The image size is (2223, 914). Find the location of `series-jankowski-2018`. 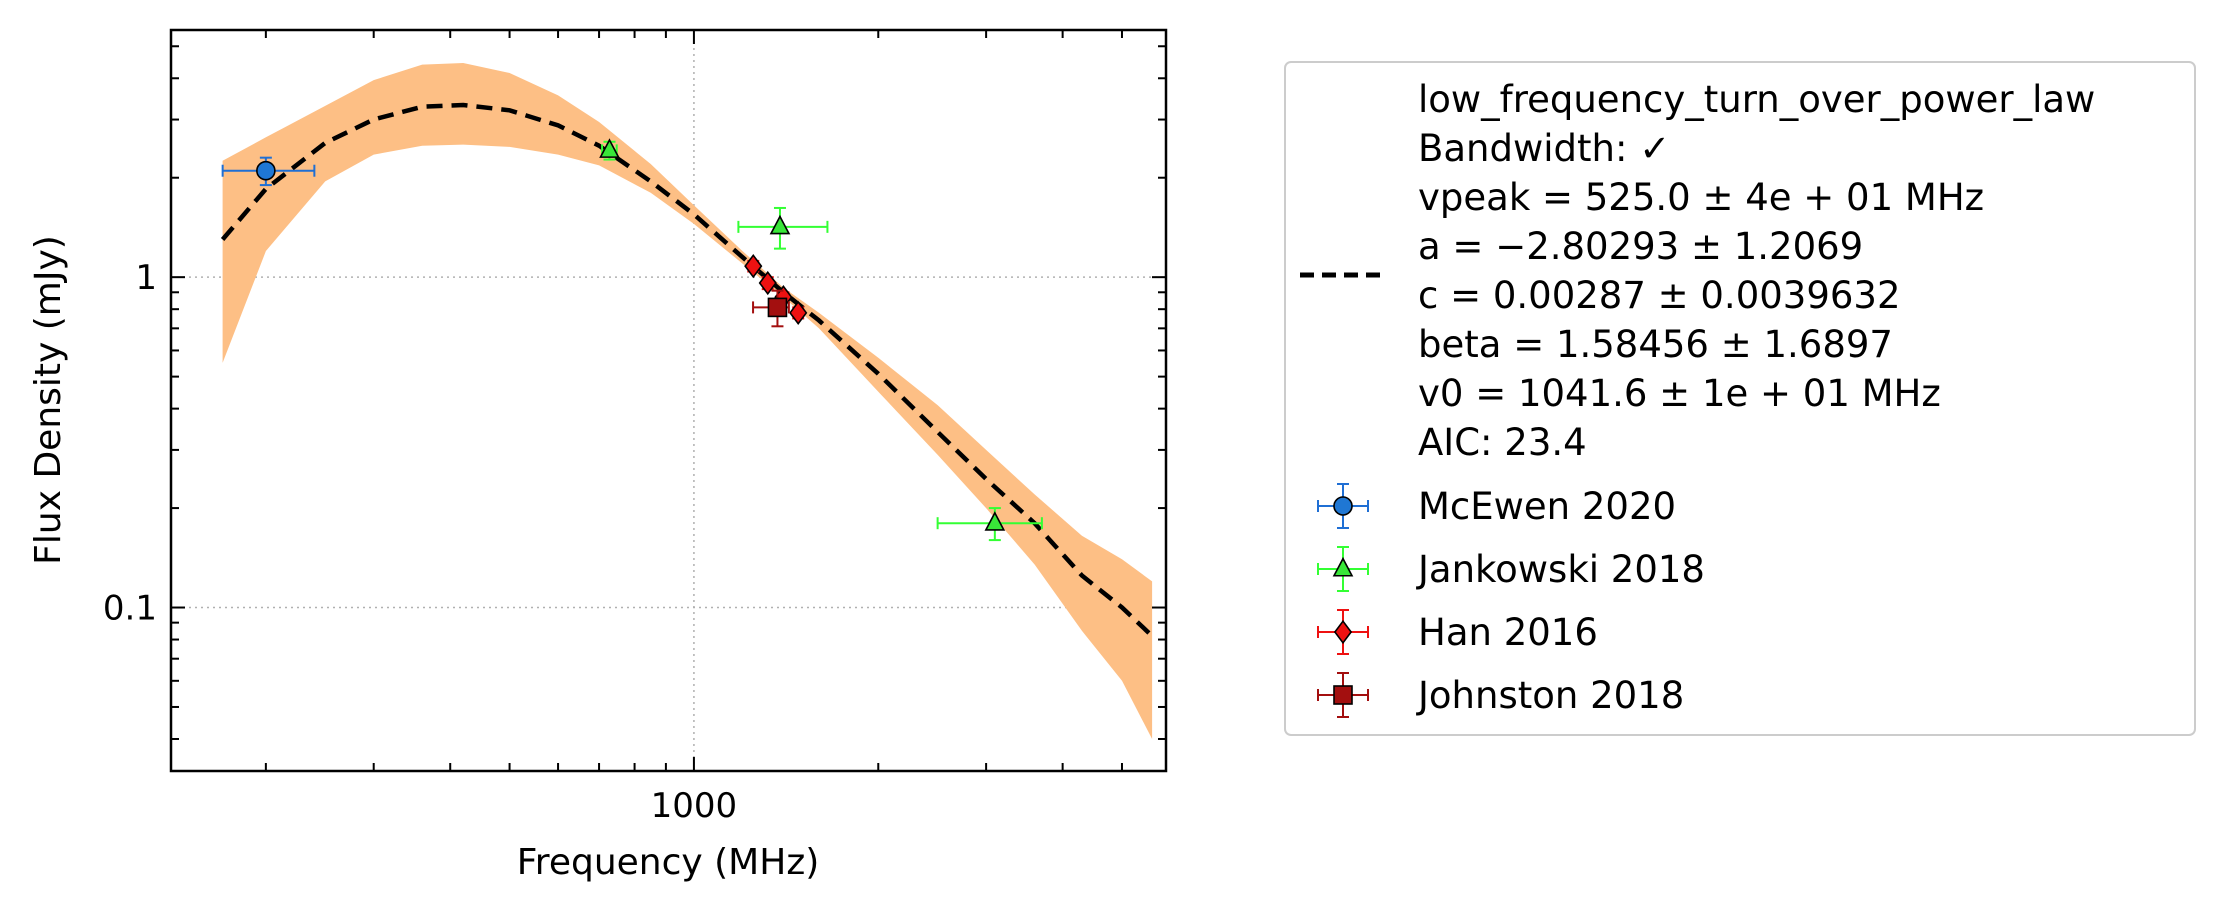

series-jankowski-2018 is located at coordinates (821, 340).